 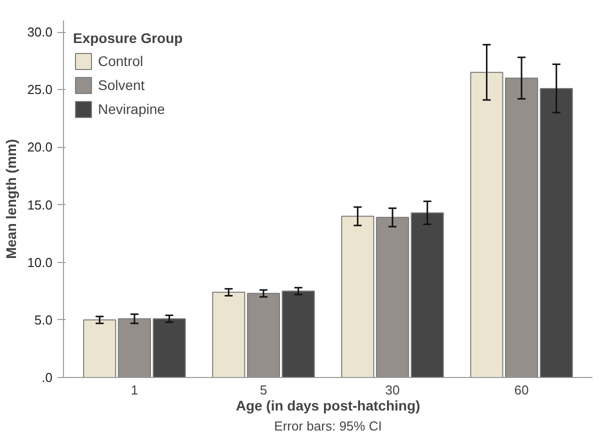 I want to click on legend-title: Exposure Group, so click(x=128, y=38).